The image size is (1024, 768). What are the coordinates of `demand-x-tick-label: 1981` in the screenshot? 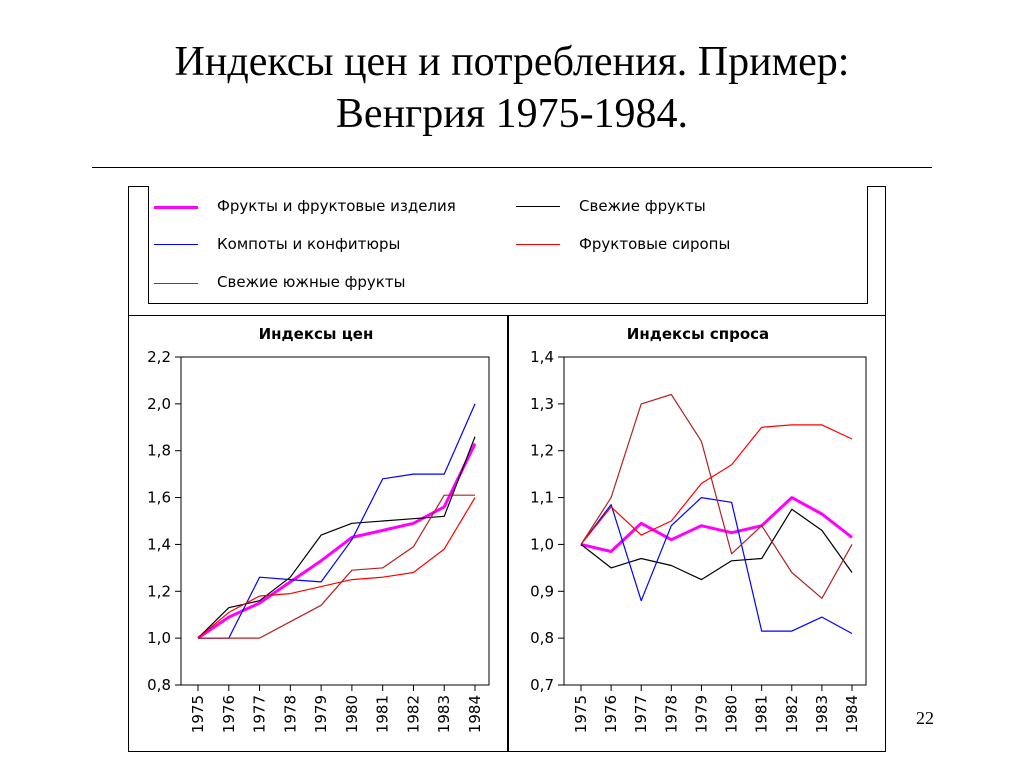 It's located at (762, 714).